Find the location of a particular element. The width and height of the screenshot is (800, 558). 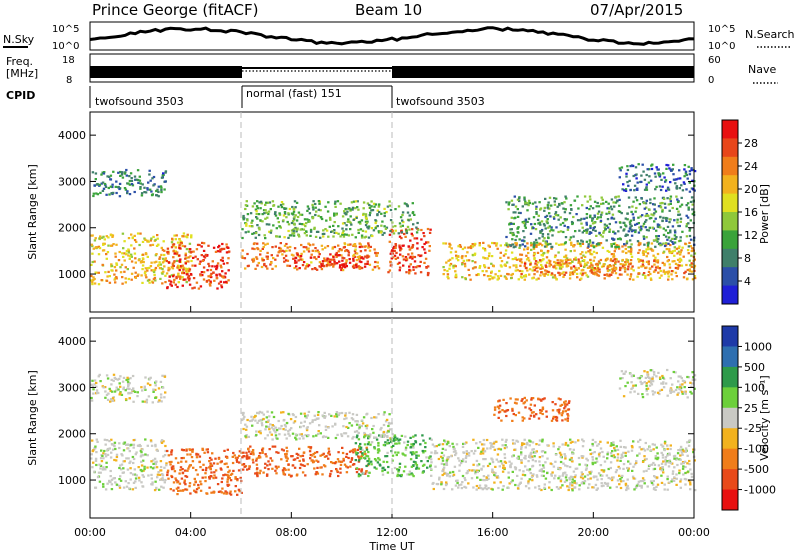

colorbar-tick-label: 16 is located at coordinates (751, 212).